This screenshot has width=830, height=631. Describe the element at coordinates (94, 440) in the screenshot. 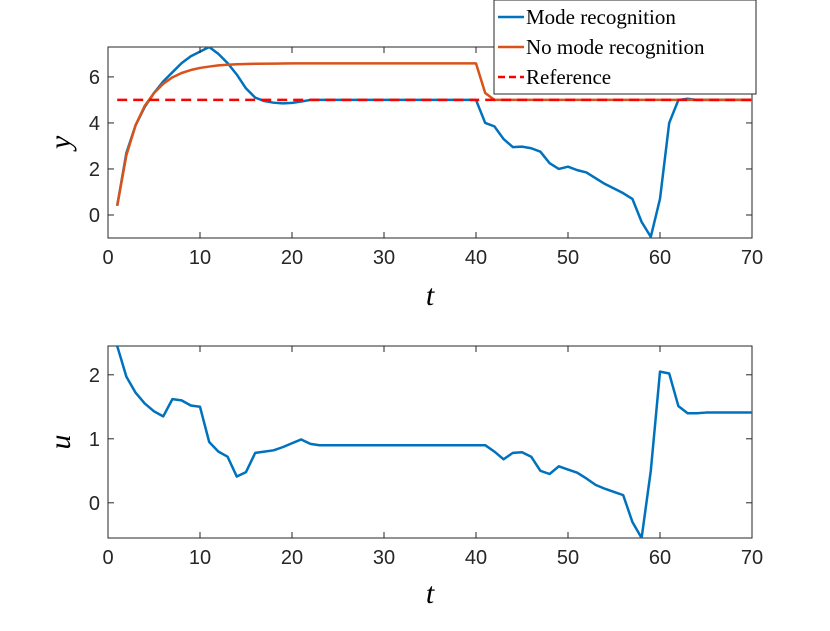

I see `y-tick-label: 1` at that location.